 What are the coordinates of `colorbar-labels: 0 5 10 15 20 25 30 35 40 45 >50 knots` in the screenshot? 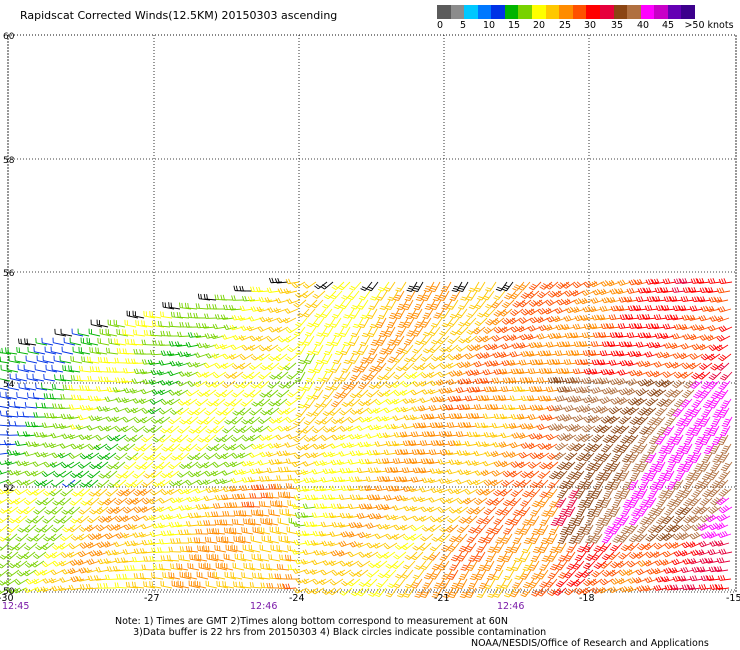 It's located at (587, 26).